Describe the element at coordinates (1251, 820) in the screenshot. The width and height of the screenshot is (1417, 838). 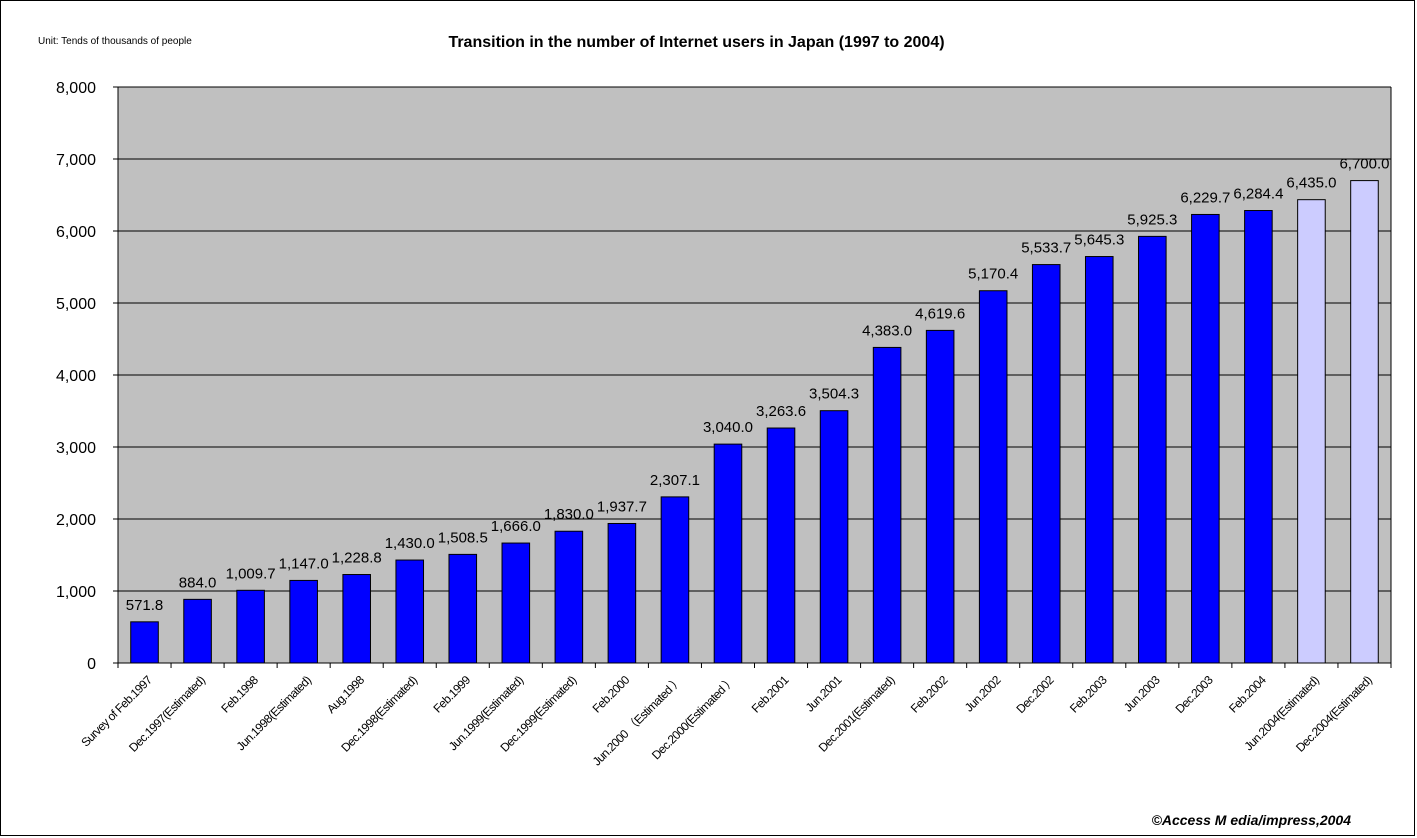
I see `copyright-notice: ©Access M edia/impress,2004` at that location.